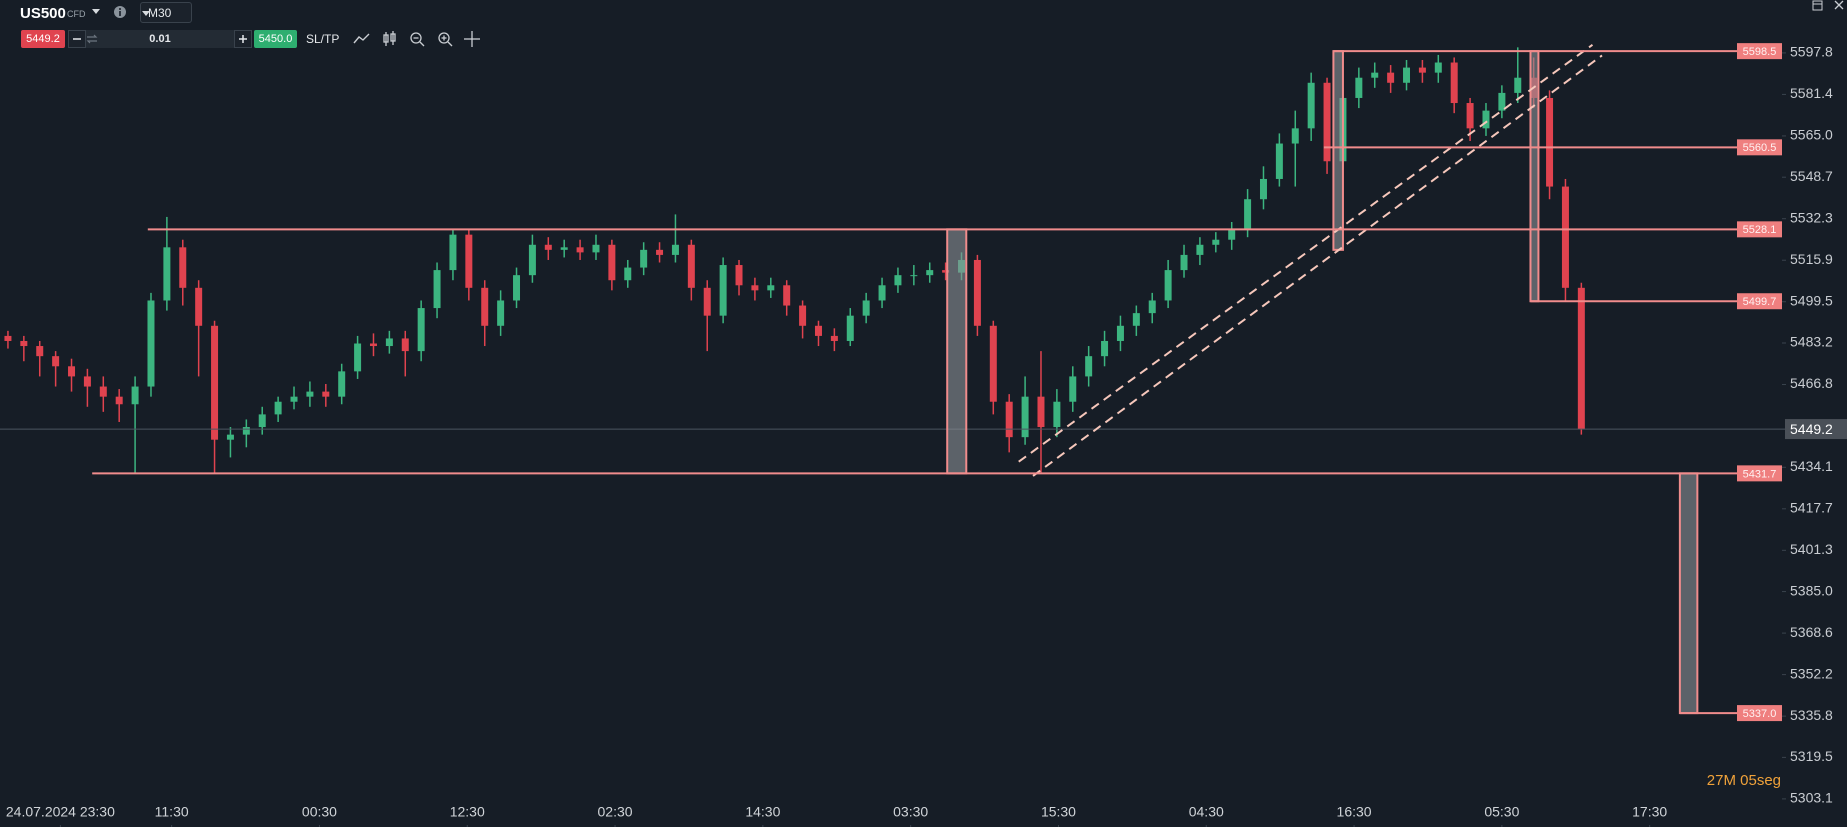 This screenshot has height=827, width=1847. I want to click on level-label: 5337.0, so click(1760, 714).